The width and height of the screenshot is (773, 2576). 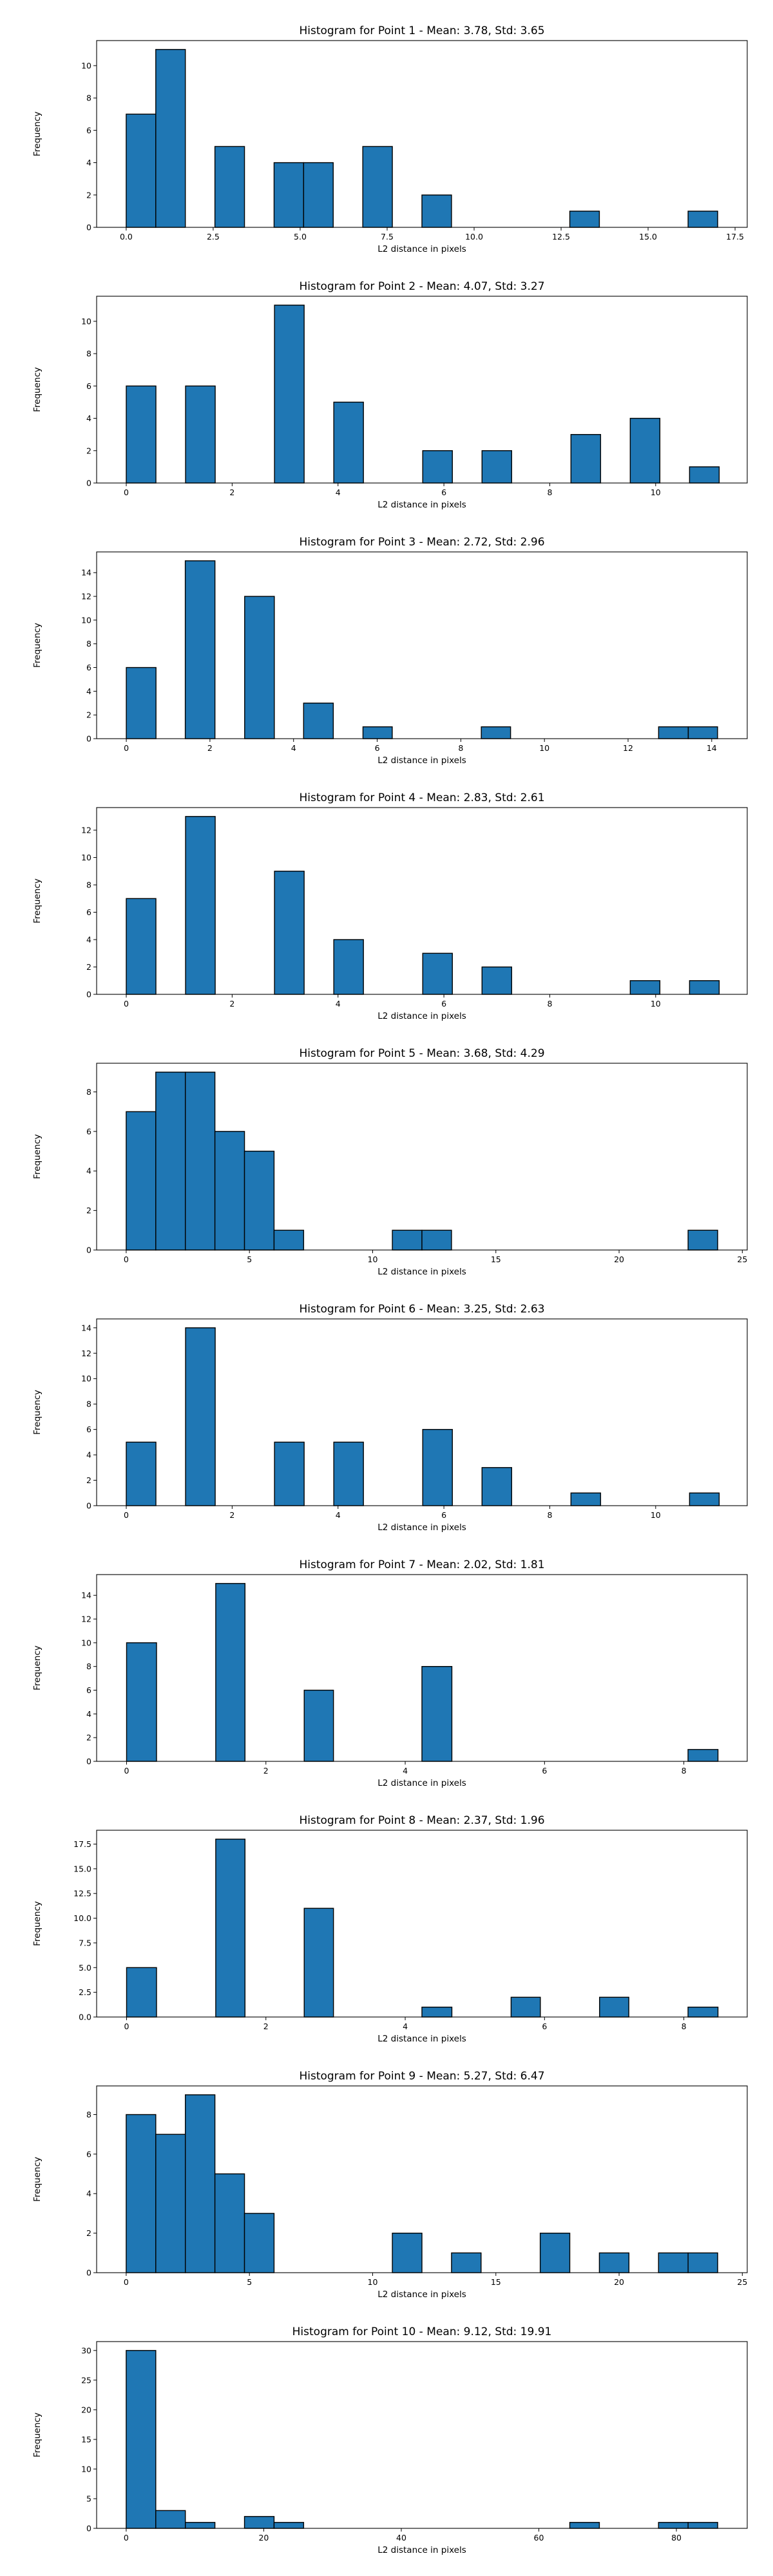 I want to click on y-tick-label: 6, so click(x=88, y=1131).